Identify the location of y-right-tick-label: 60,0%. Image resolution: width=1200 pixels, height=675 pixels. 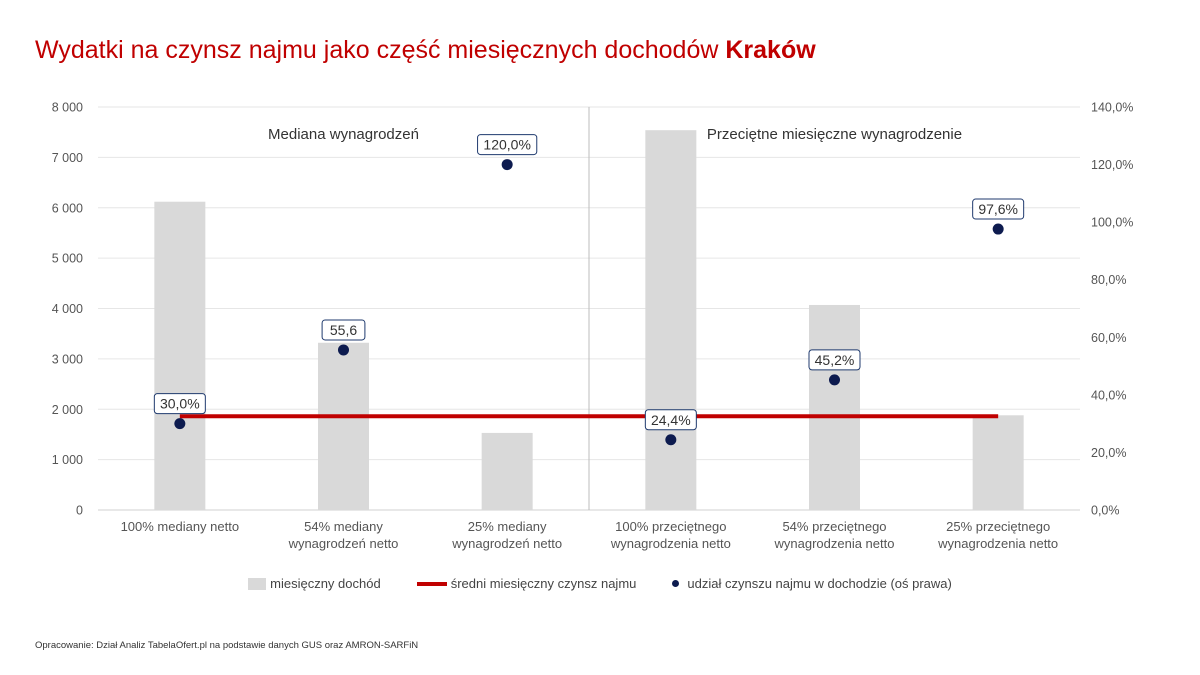
(1108, 338).